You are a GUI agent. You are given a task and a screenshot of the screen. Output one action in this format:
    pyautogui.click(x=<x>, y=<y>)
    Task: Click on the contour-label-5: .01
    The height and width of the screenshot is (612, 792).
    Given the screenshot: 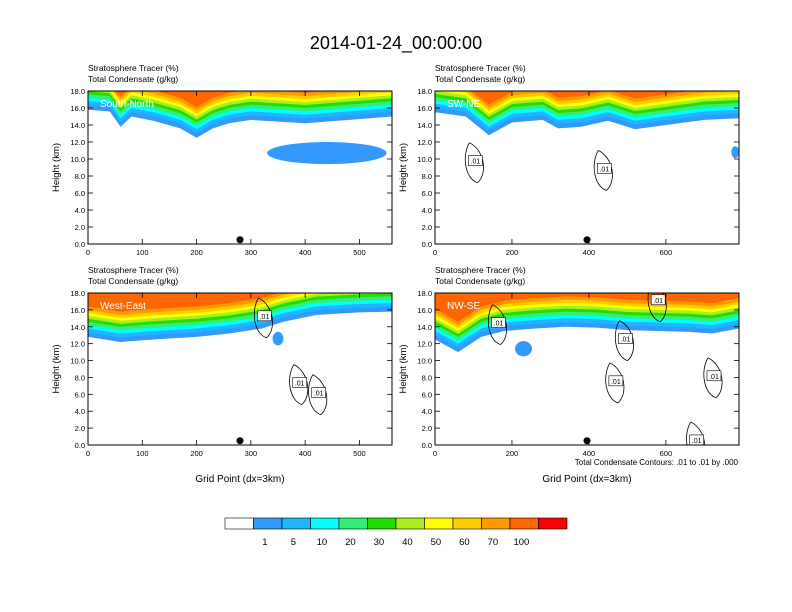 What is the action you would take?
    pyautogui.click(x=714, y=377)
    